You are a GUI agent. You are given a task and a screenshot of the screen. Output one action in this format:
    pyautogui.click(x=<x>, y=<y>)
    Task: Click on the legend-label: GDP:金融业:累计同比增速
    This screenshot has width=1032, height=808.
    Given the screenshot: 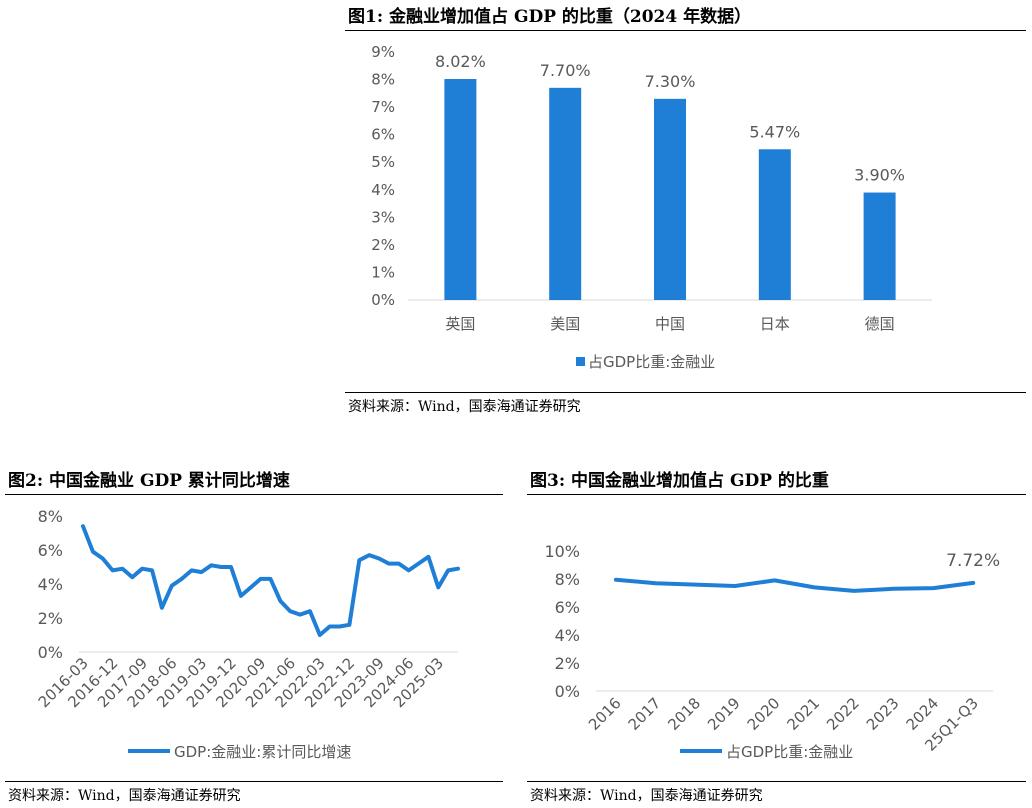 What is the action you would take?
    pyautogui.click(x=262, y=752)
    